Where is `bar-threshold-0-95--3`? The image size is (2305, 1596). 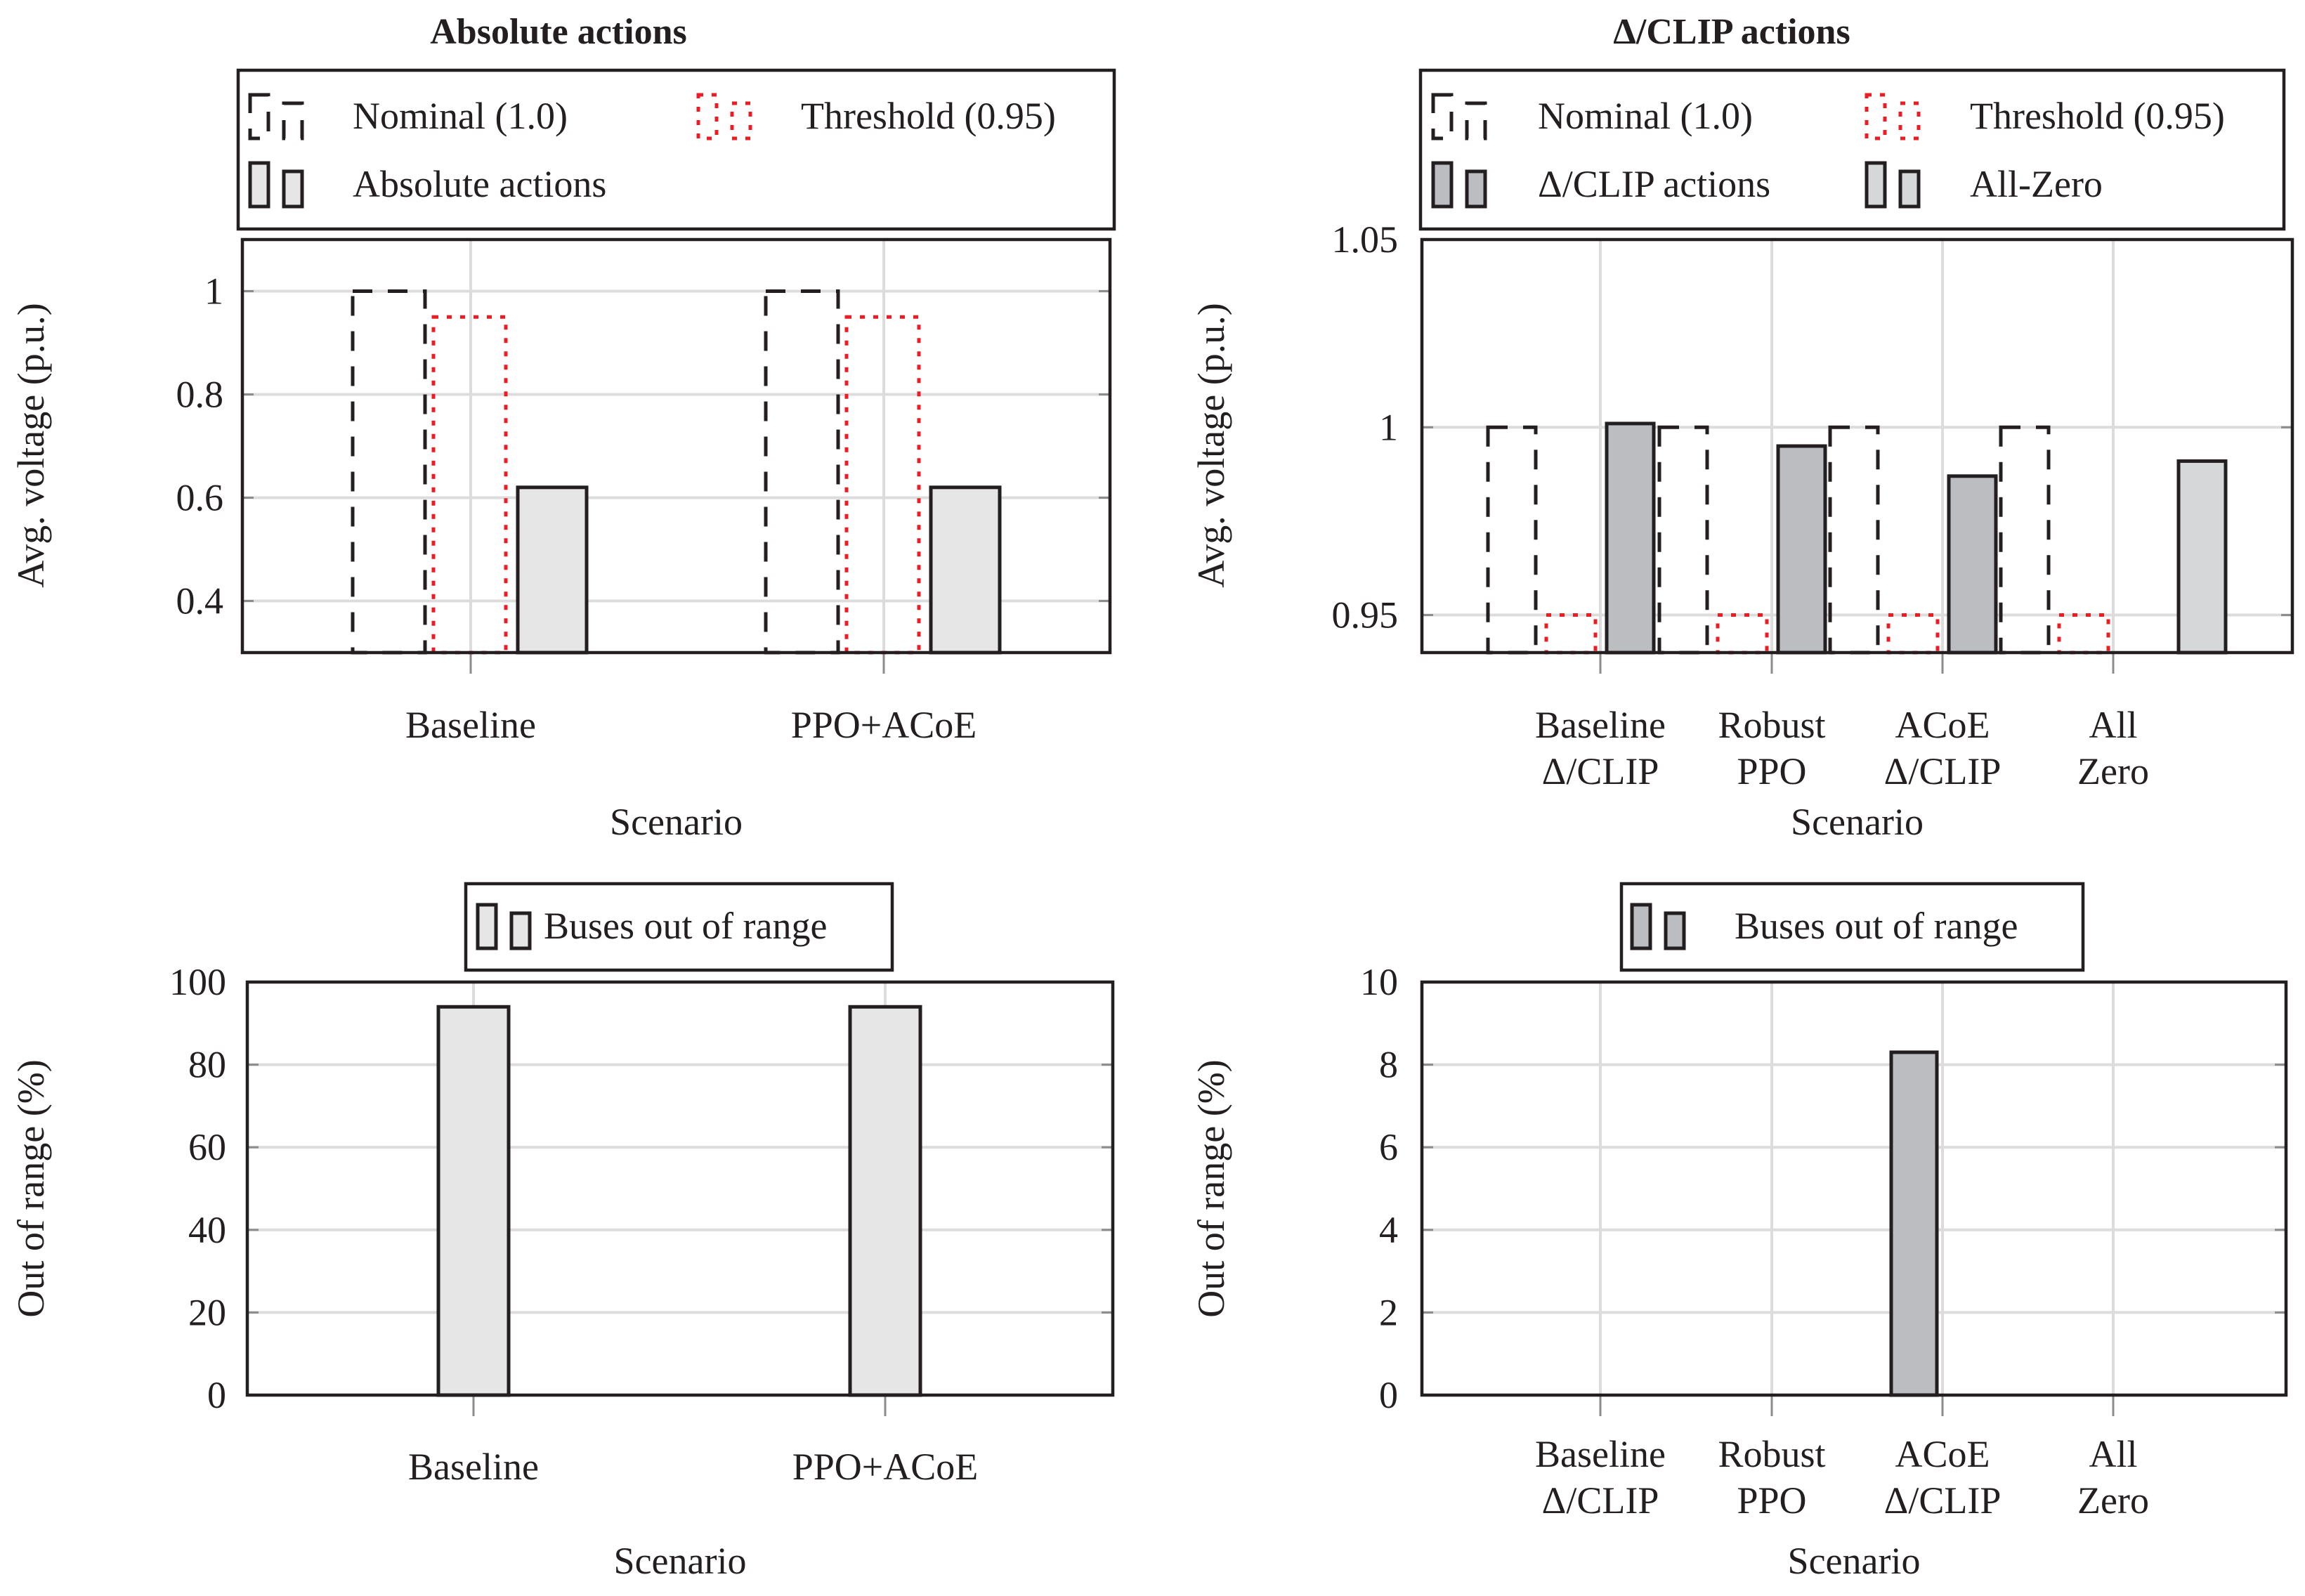
bar-threshold-0-95--3 is located at coordinates (1913, 634).